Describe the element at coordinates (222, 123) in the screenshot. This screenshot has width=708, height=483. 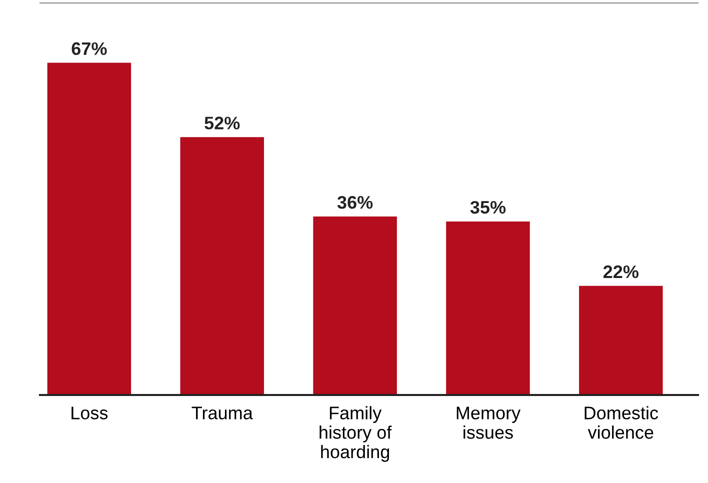
I see `data-label: 52%` at that location.